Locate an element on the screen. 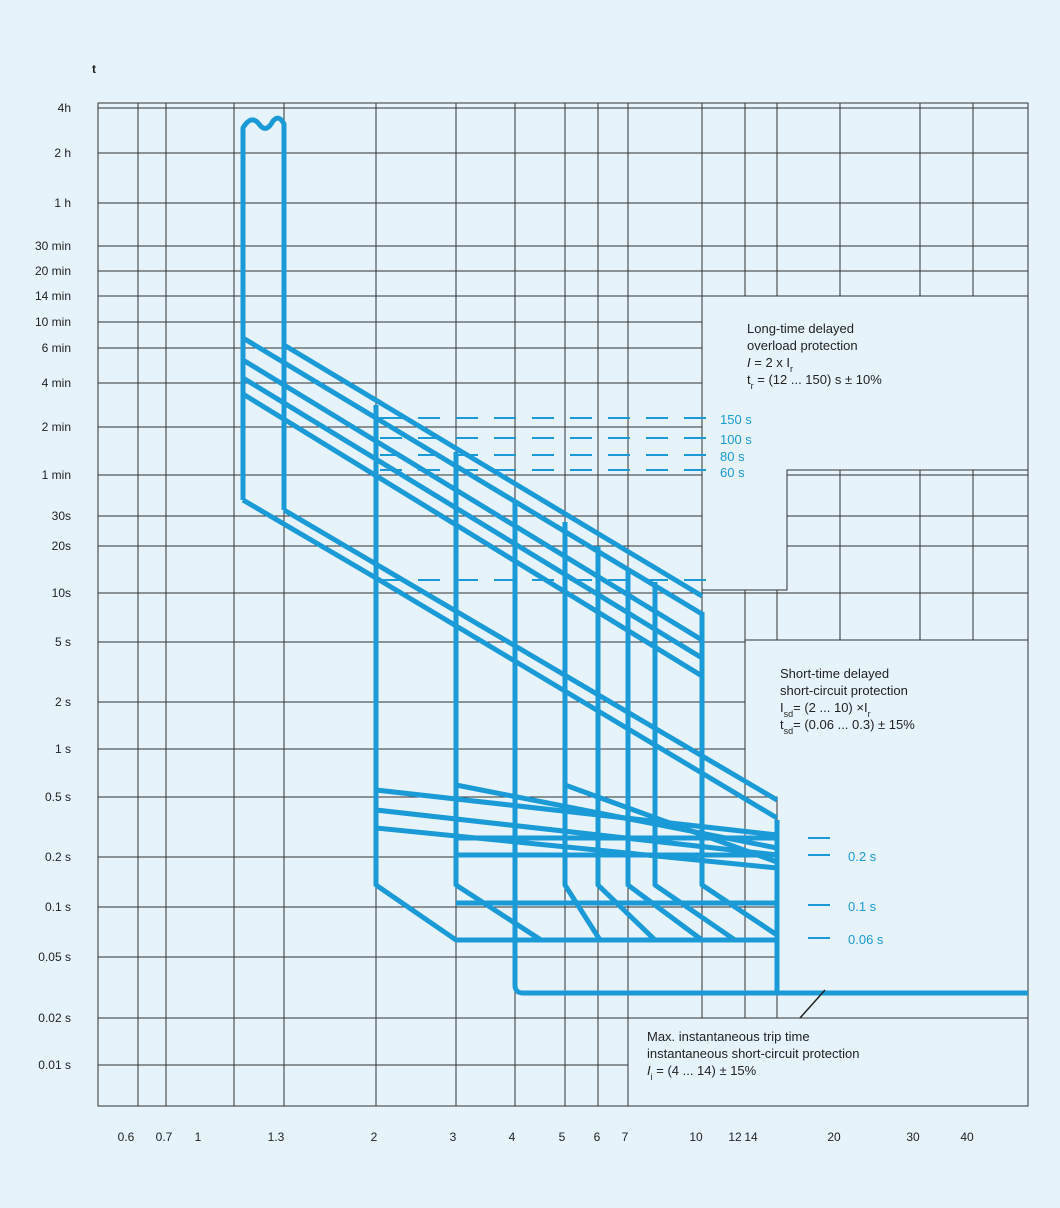 The height and width of the screenshot is (1208, 1060). y-tick-label: 10 min is located at coordinates (53, 322).